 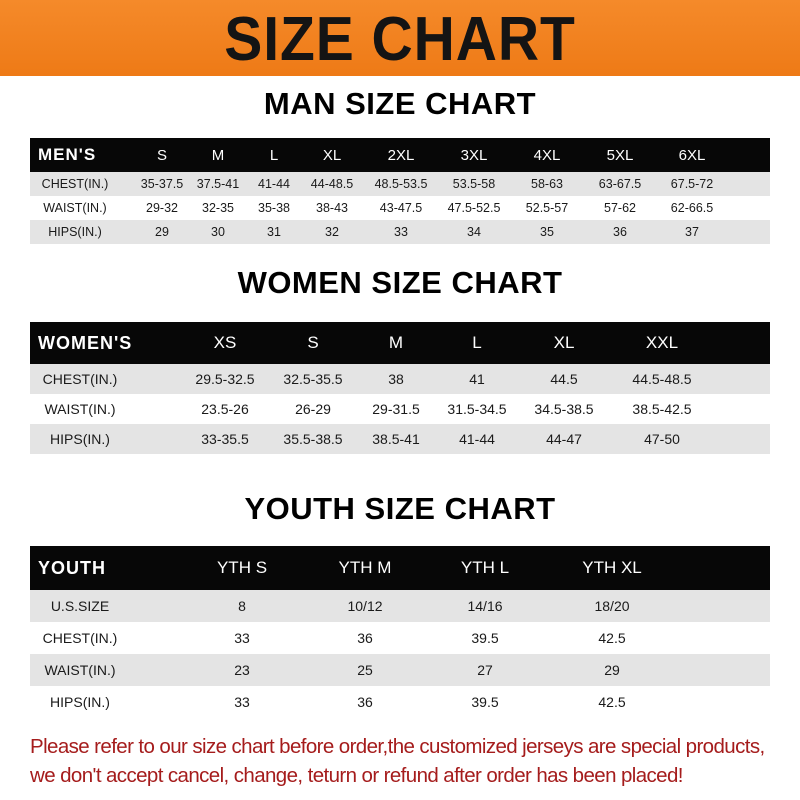 What do you see at coordinates (485, 670) in the screenshot?
I see `table-cell: 27` at bounding box center [485, 670].